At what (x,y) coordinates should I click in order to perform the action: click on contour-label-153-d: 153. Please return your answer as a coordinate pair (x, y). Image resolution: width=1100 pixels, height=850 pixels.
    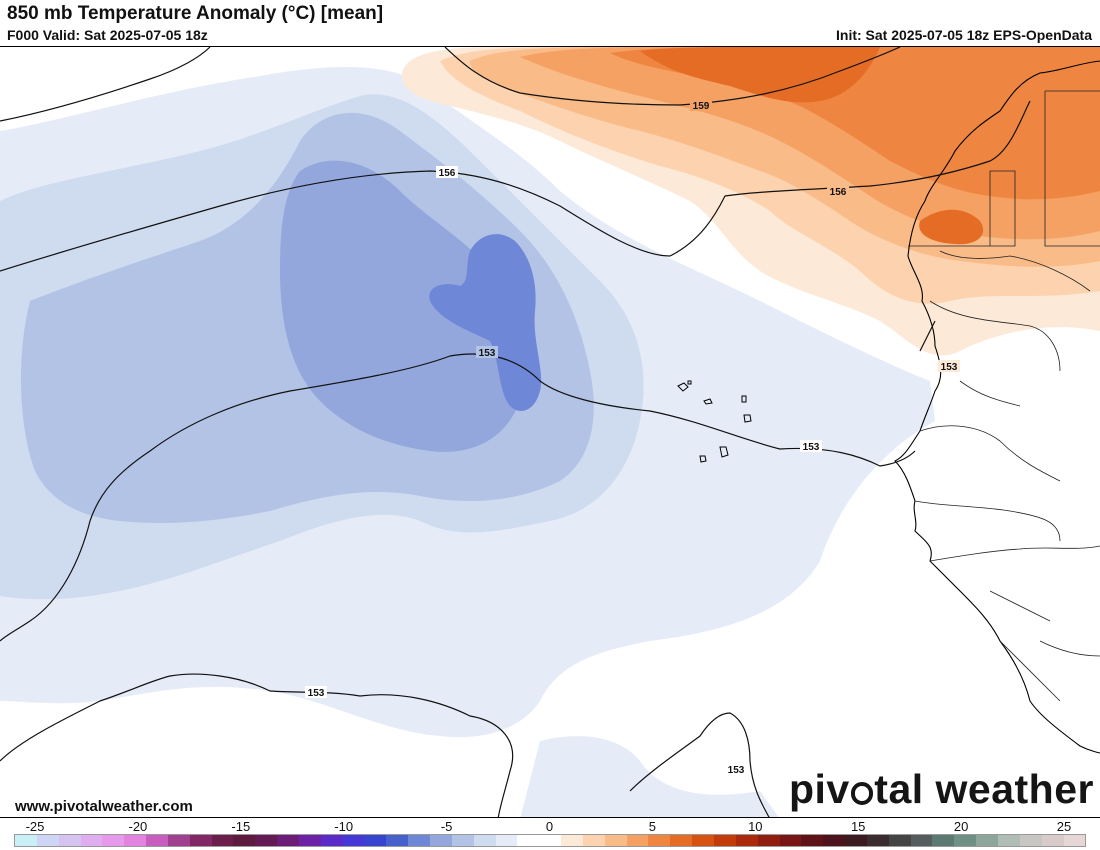
    Looking at the image, I should click on (316, 693).